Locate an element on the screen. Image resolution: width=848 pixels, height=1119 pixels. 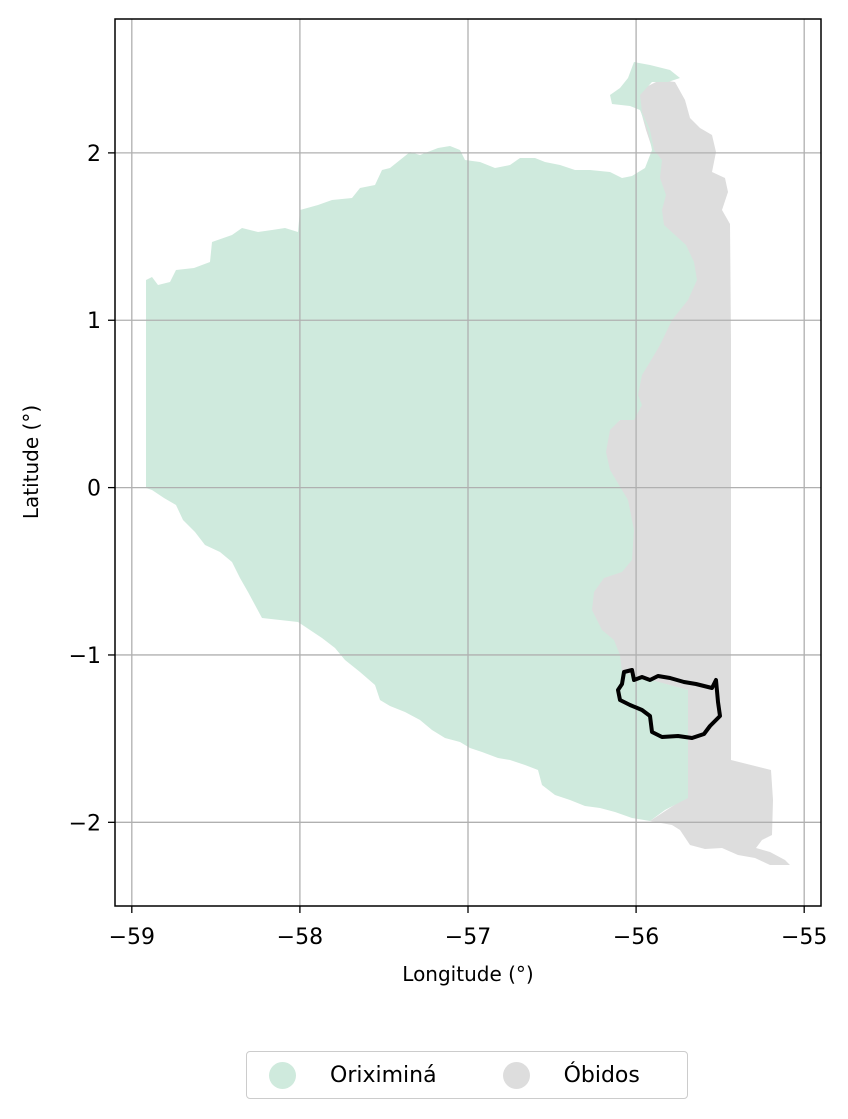
legend-entry-oriximina: Oriximiná is located at coordinates (353, 1075).